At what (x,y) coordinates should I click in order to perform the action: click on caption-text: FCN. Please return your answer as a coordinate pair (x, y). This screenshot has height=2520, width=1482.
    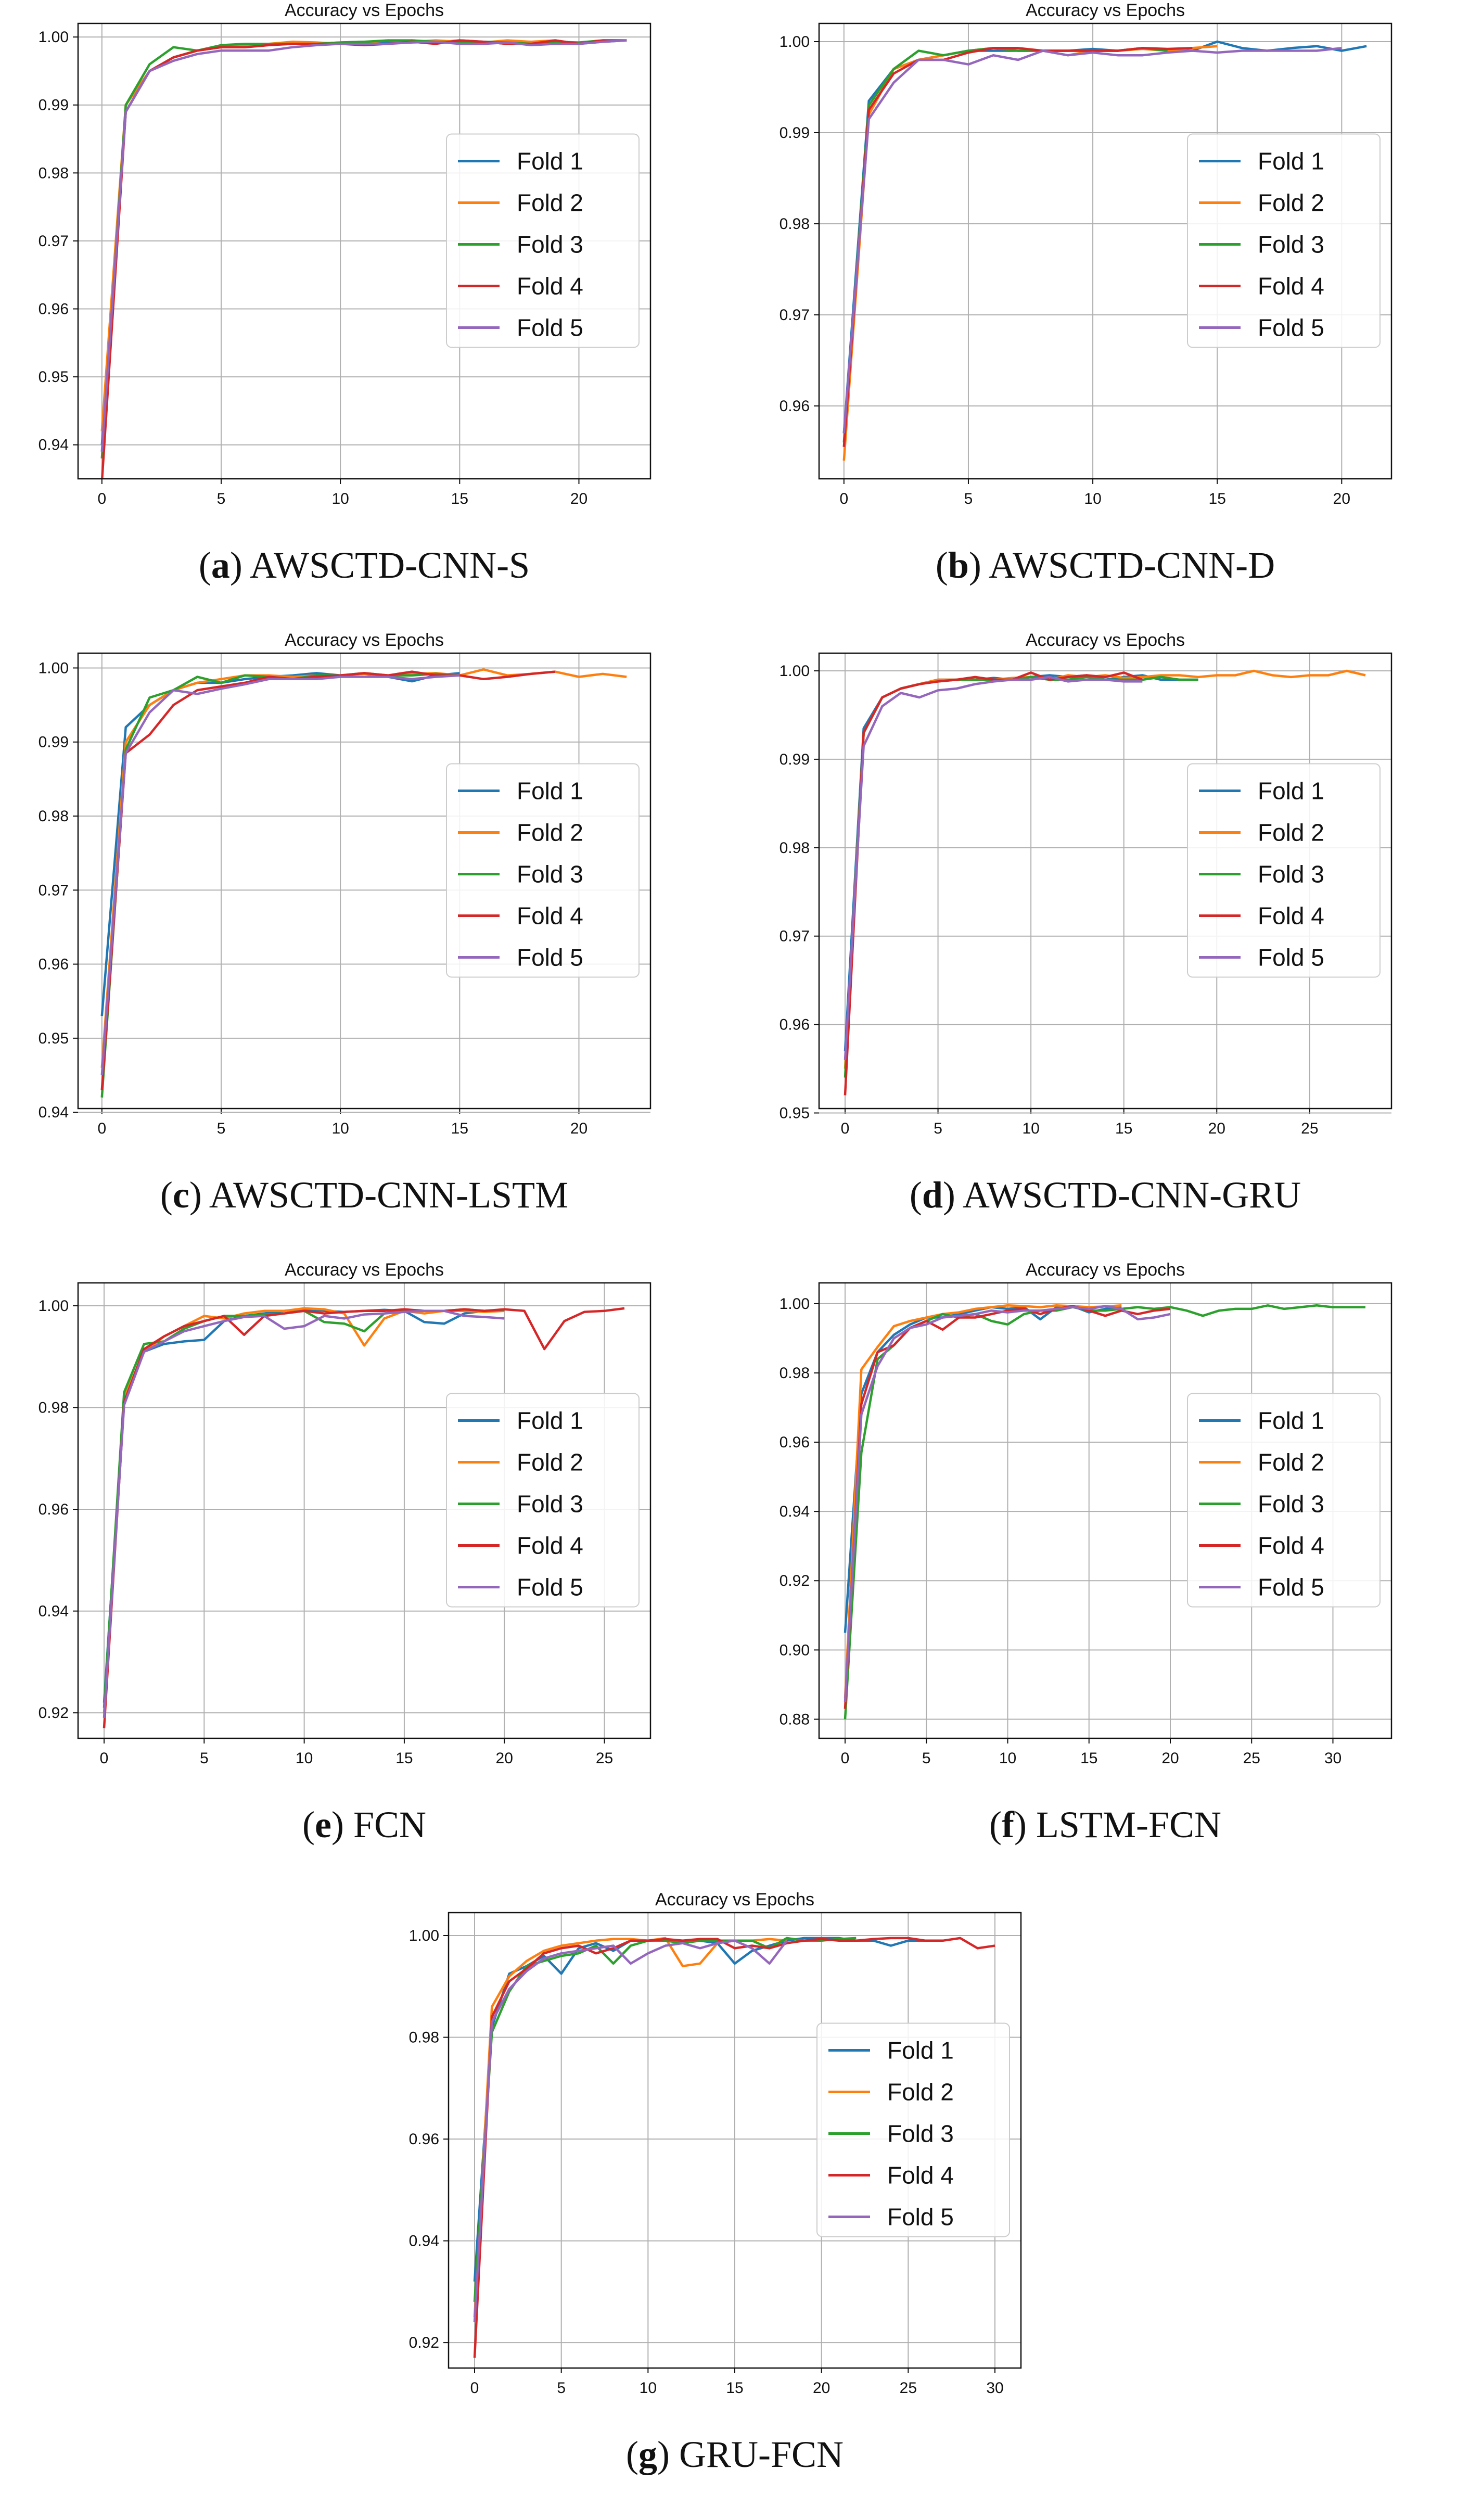
    Looking at the image, I should click on (389, 1825).